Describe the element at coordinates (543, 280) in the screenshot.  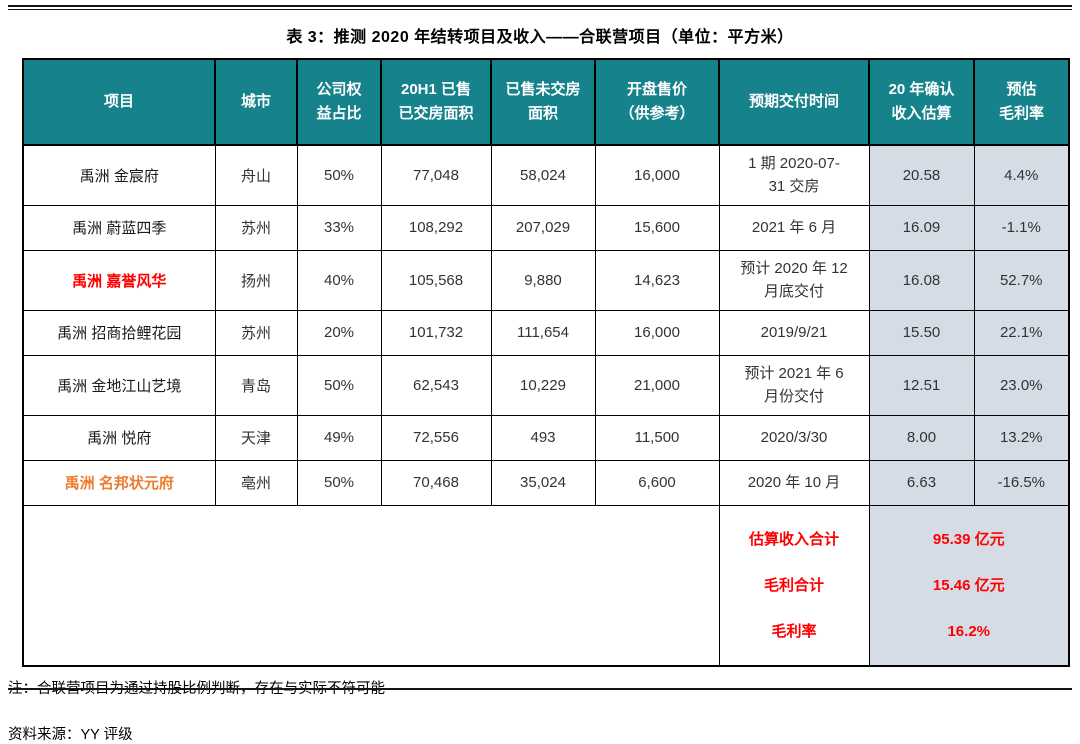
I see `cell-sold-undelivered: 9,880` at that location.